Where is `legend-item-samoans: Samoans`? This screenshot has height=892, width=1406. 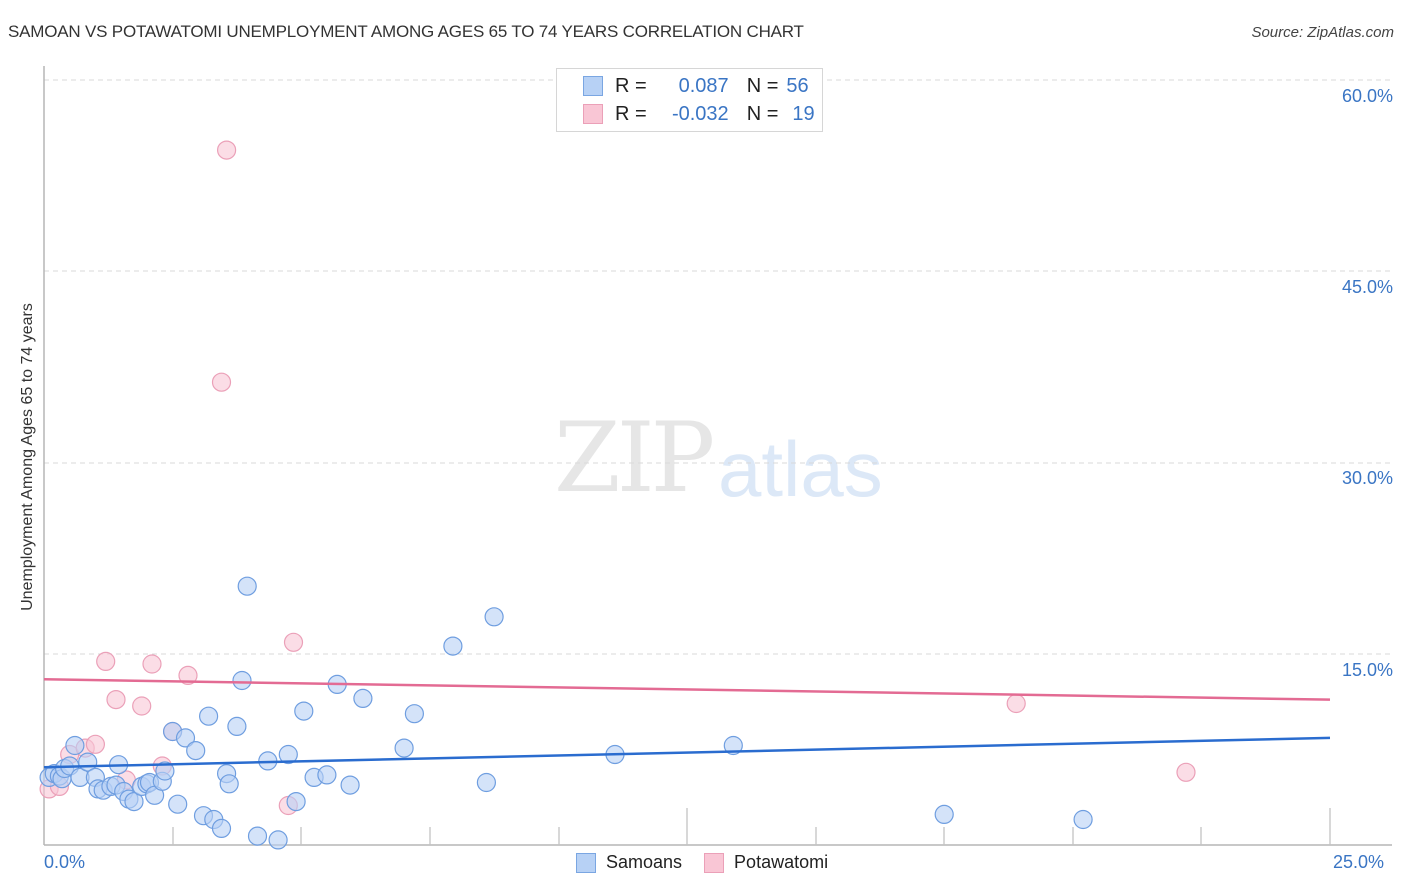
legend-item-samoans: Samoans is located at coordinates (629, 862).